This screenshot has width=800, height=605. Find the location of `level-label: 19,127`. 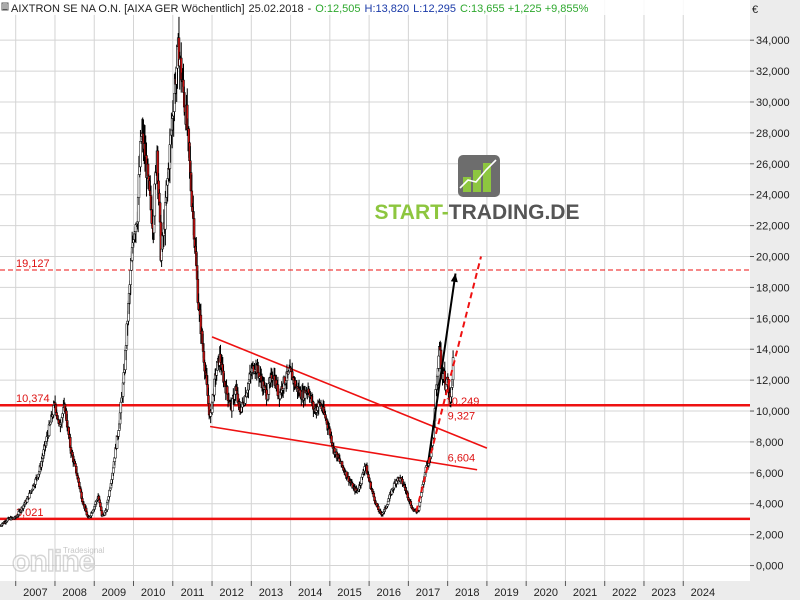

level-label: 19,127 is located at coordinates (33, 264).